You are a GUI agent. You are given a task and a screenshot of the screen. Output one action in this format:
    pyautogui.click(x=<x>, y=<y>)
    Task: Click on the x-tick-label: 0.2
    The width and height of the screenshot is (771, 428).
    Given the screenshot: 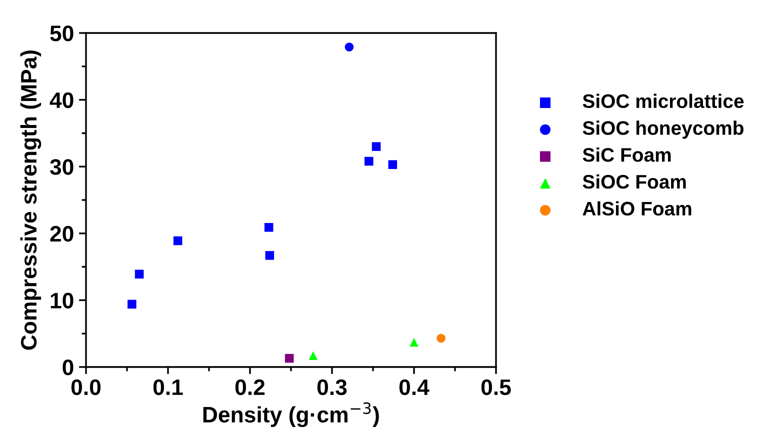 What is the action you would take?
    pyautogui.click(x=250, y=387)
    